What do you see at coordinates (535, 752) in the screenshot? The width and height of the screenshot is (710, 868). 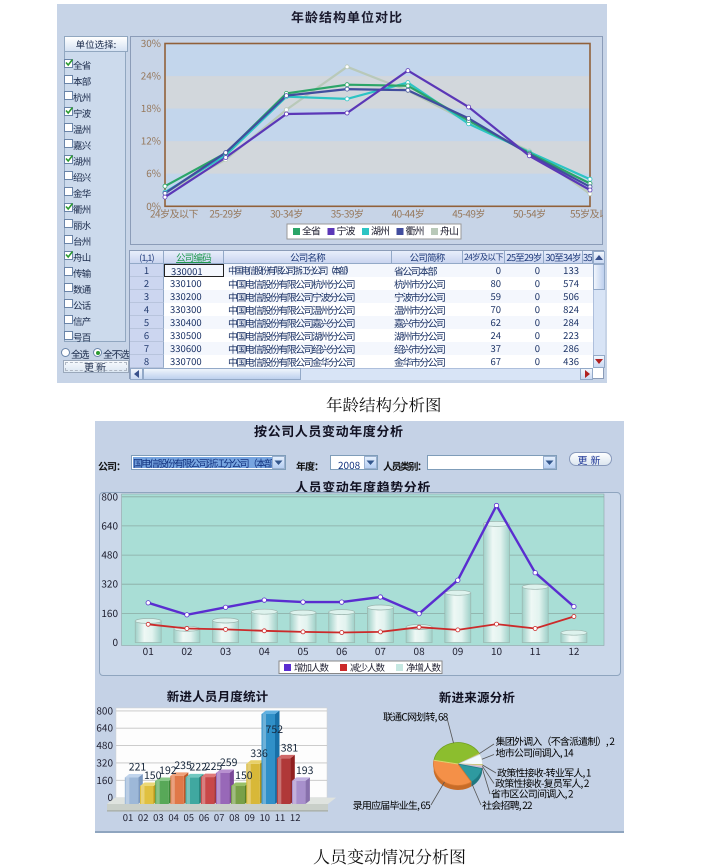 I see `svg-text: 地市公司间调入, 14` at bounding box center [535, 752].